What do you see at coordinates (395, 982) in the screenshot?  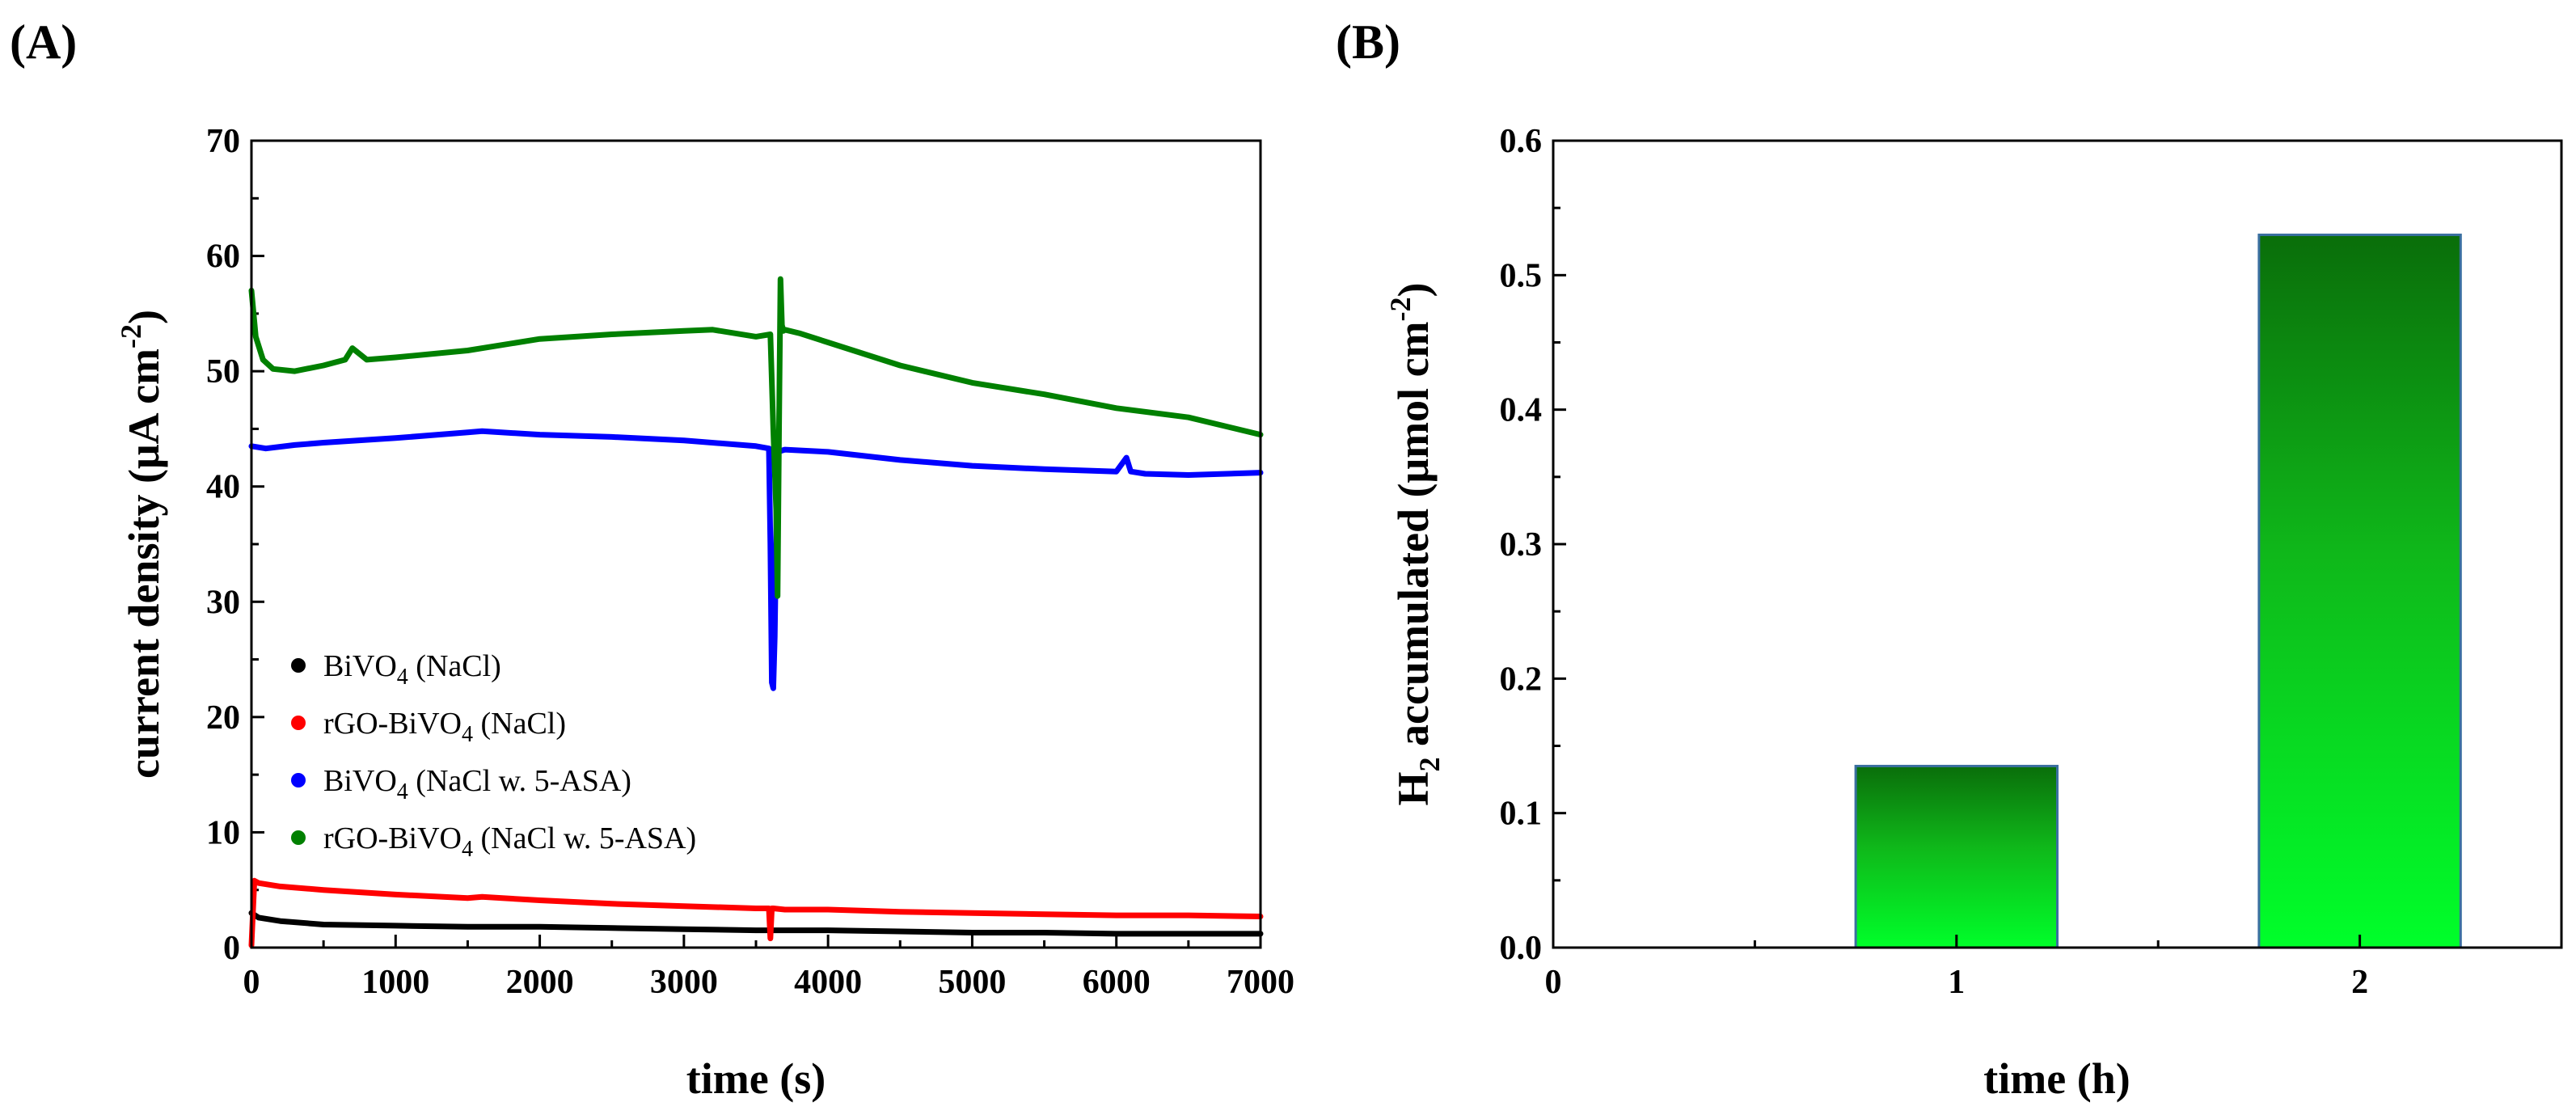 I see `panel-a-x-tick-label: 1000` at bounding box center [395, 982].